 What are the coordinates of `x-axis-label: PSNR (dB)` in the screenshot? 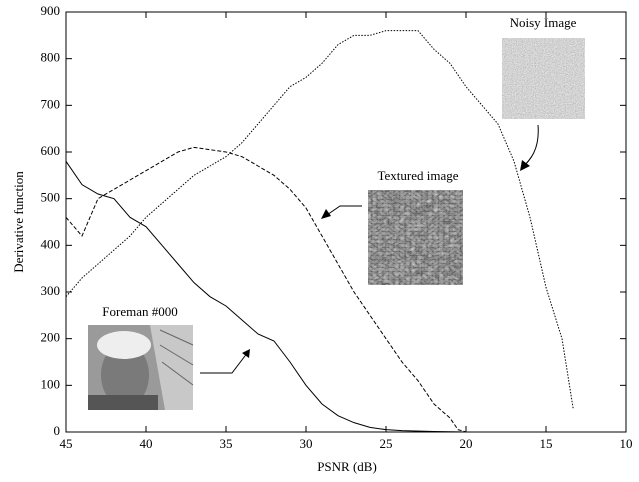 It's located at (347, 466).